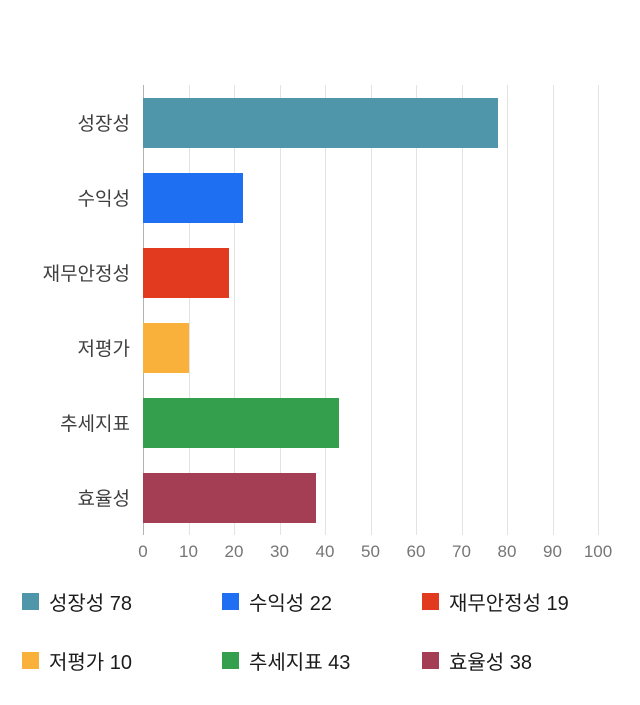 The height and width of the screenshot is (705, 640). I want to click on legend-label: 추세지표 43, so click(300, 663).